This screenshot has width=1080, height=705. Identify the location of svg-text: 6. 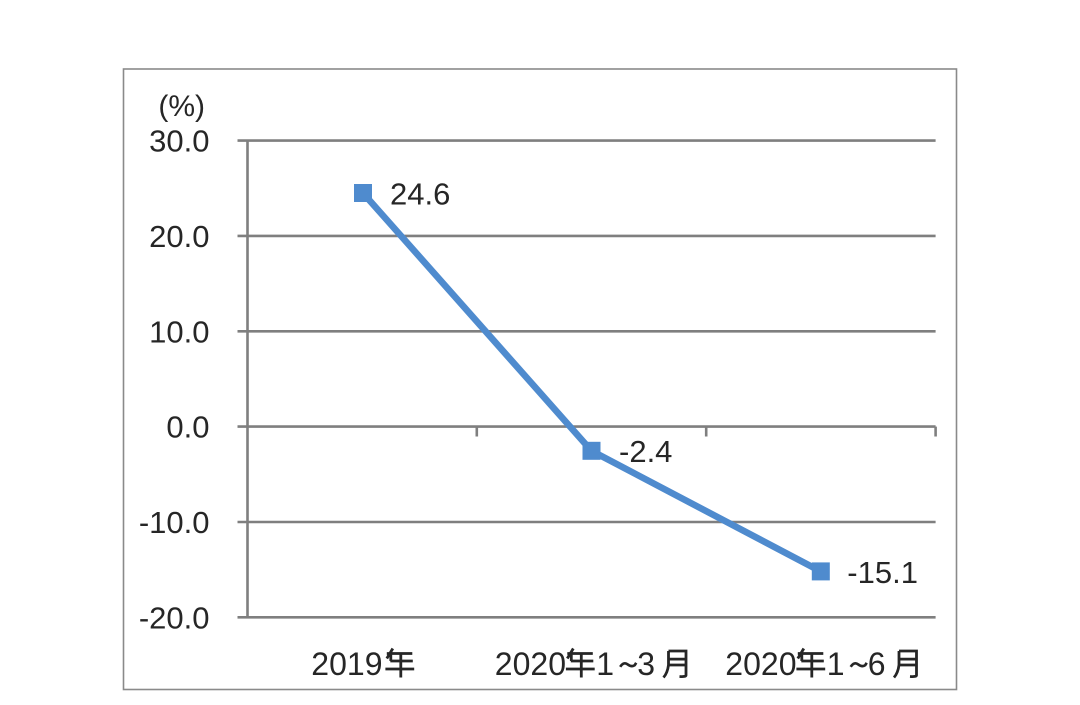
(877, 664).